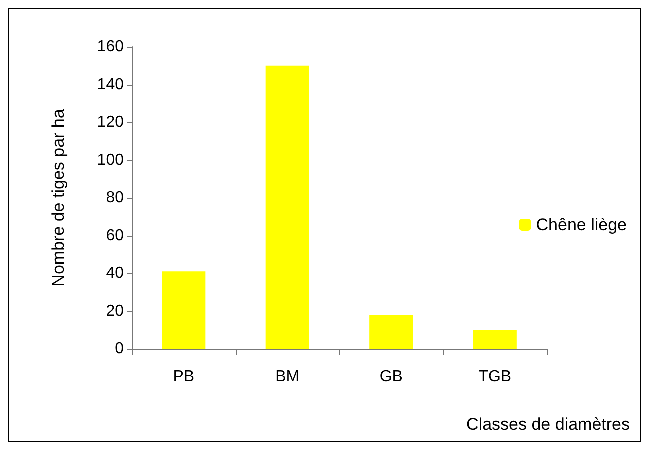 The image size is (651, 452). Describe the element at coordinates (582, 225) in the screenshot. I see `legend-label: Chêne liège` at that location.